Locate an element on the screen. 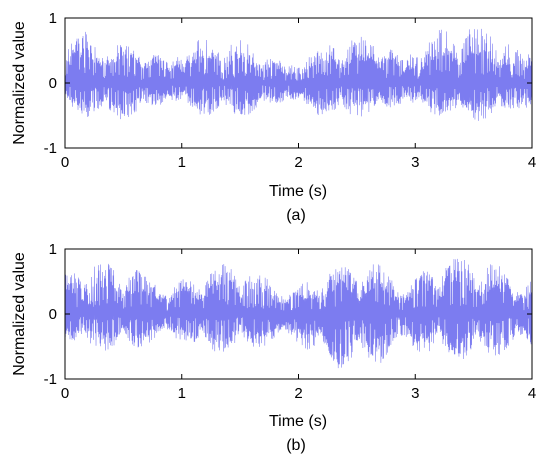  panel-a-ytick-label: -1 is located at coordinates (50, 148).